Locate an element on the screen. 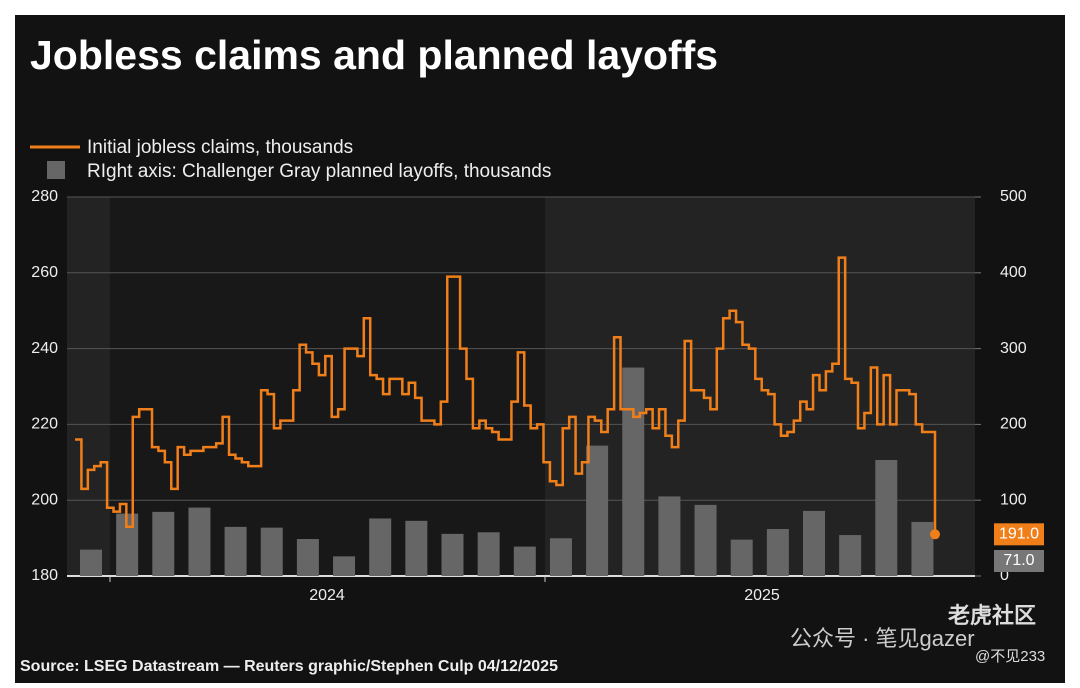 The height and width of the screenshot is (688, 1080). end-label: 71.0 is located at coordinates (1018, 560).